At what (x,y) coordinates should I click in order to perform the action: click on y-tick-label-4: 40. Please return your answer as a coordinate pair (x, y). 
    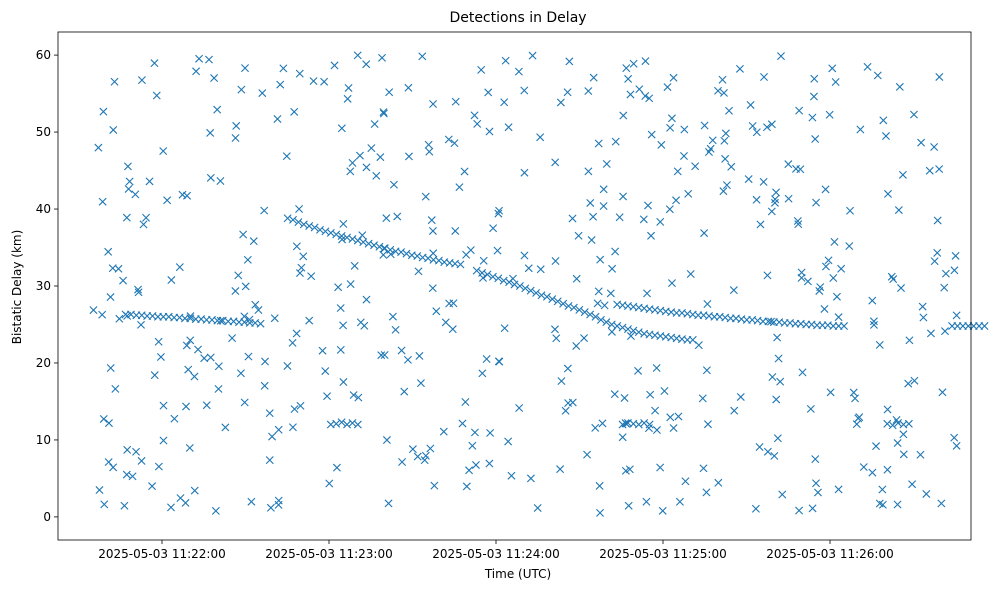
    Looking at the image, I should click on (43, 209).